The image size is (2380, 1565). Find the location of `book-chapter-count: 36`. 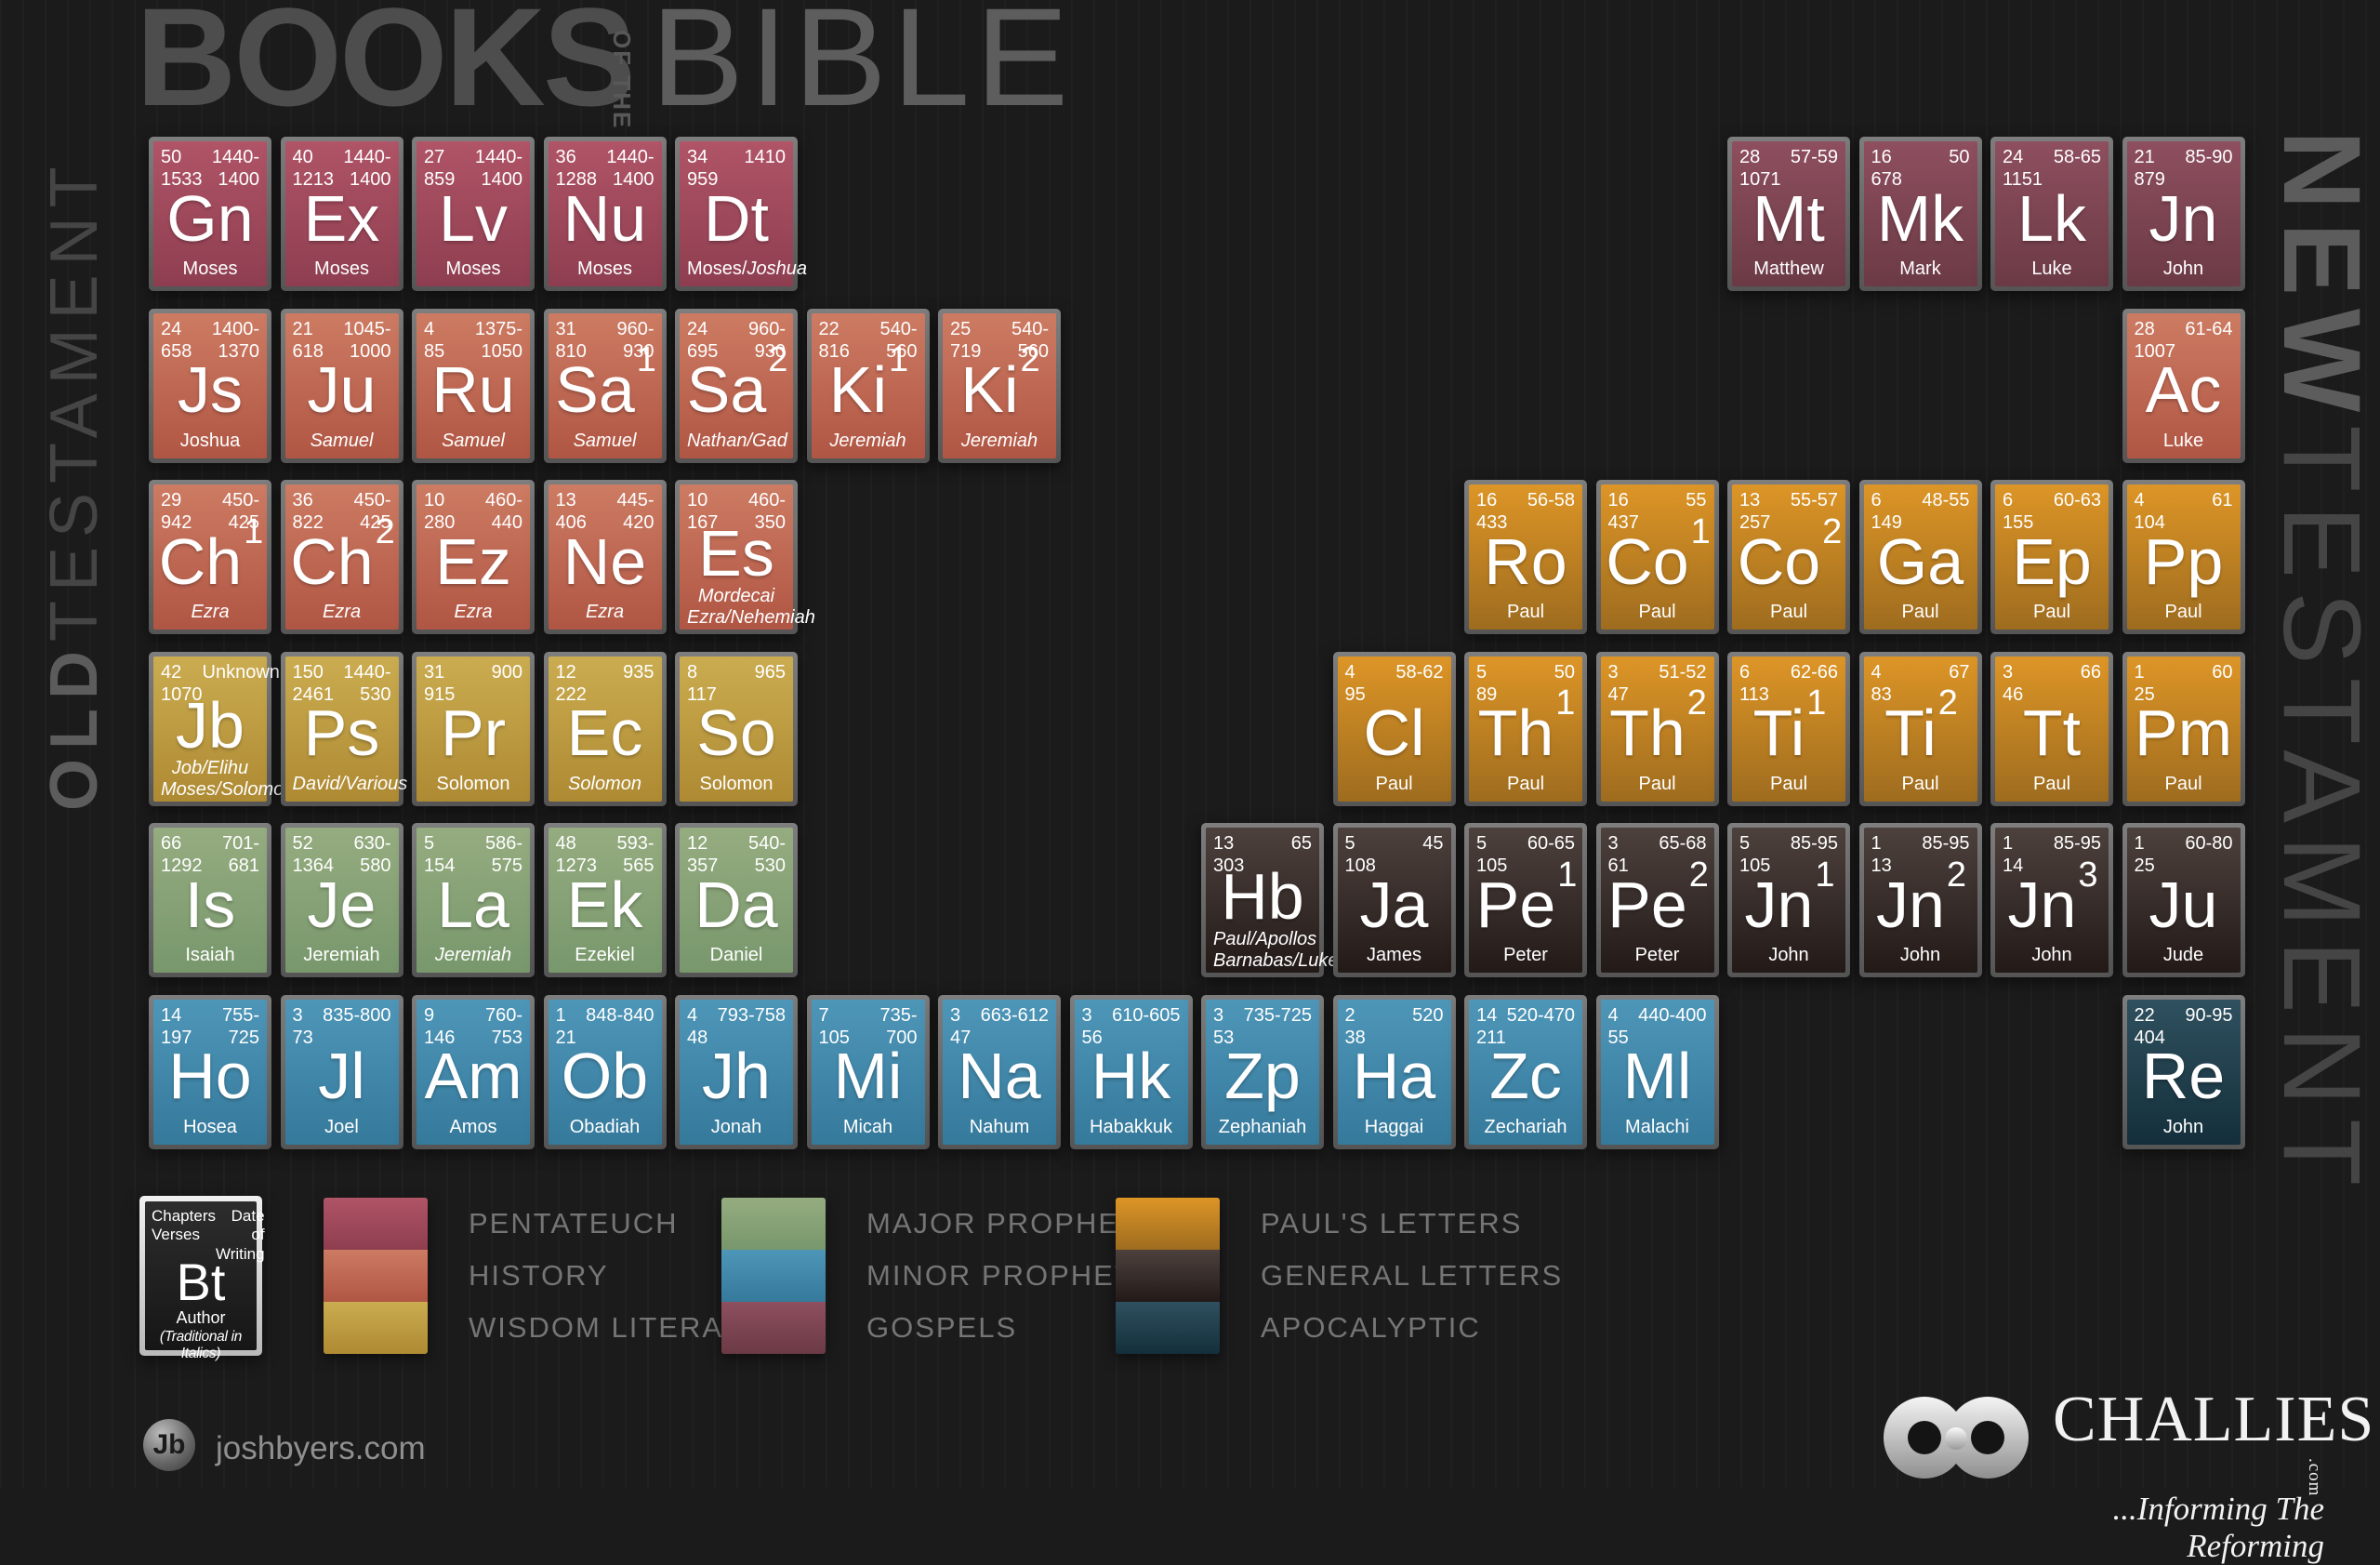

book-chapter-count: 36 is located at coordinates (302, 500).